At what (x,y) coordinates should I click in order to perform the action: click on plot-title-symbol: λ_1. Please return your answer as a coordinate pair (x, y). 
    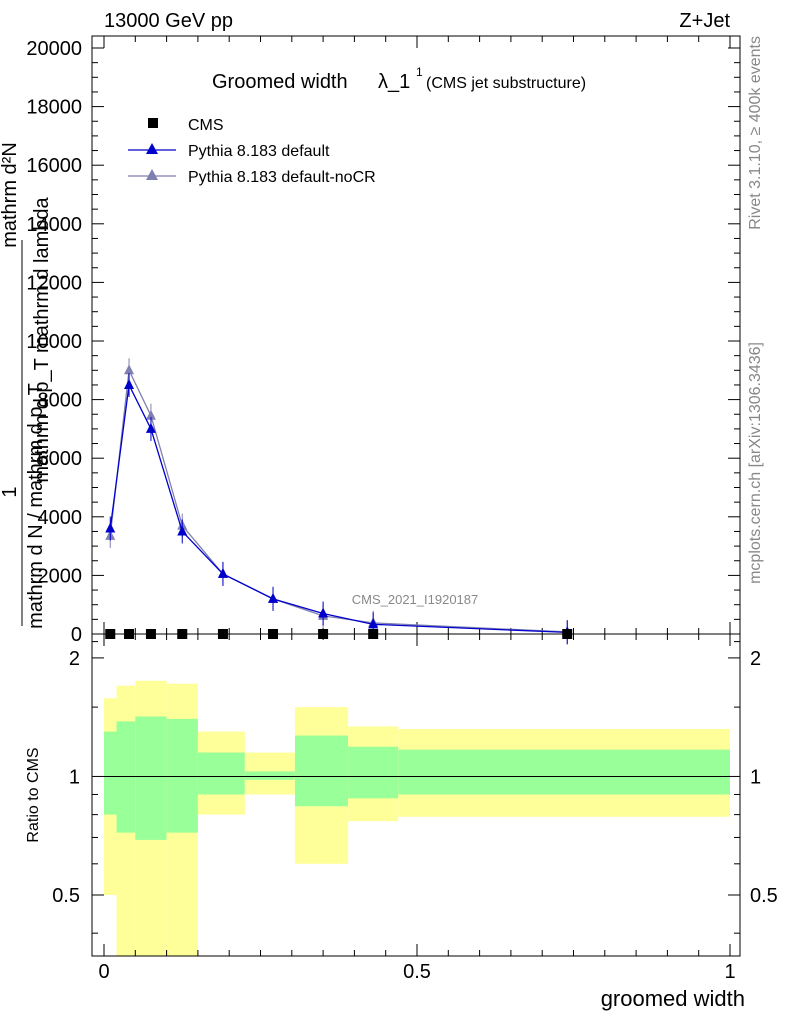
    Looking at the image, I should click on (394, 82).